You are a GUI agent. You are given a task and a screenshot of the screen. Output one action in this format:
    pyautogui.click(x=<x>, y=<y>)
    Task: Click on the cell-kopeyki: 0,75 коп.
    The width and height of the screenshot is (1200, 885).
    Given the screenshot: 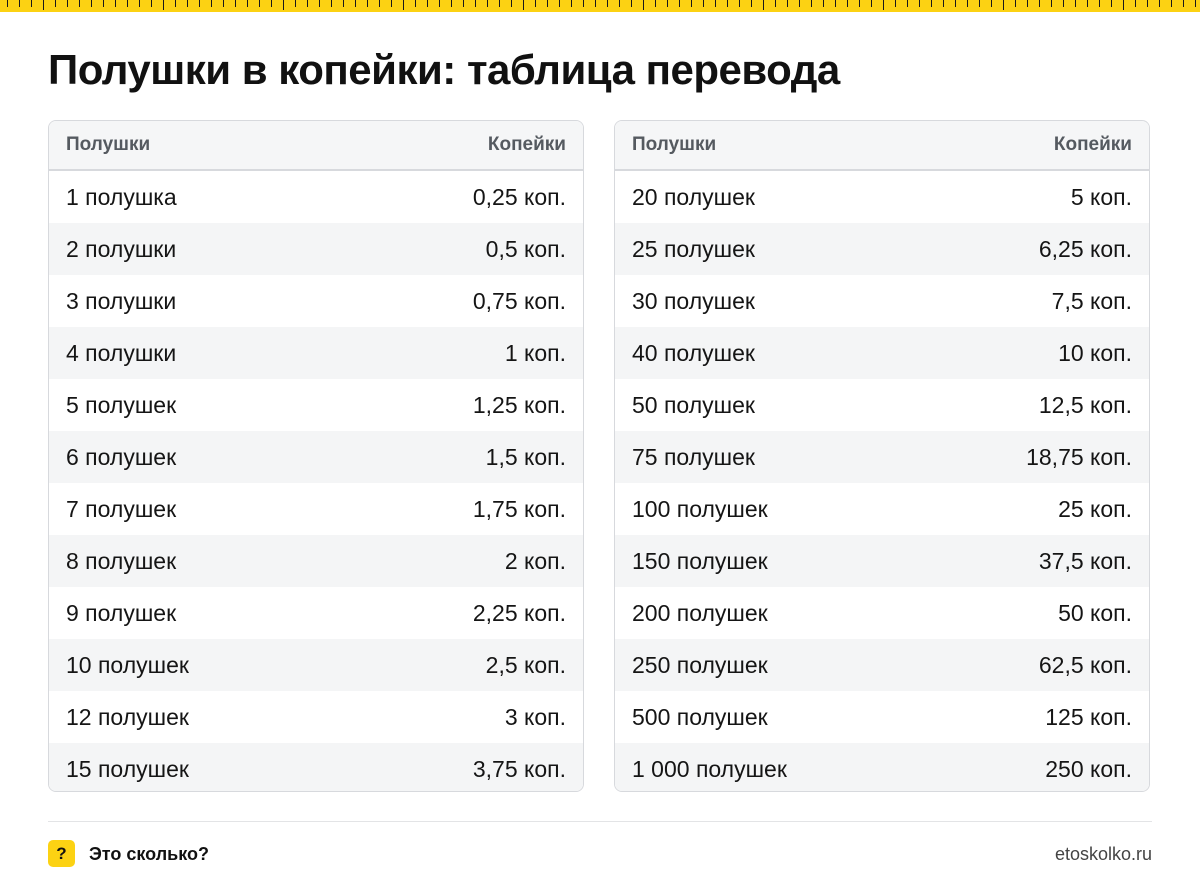 What is the action you would take?
    pyautogui.click(x=519, y=300)
    